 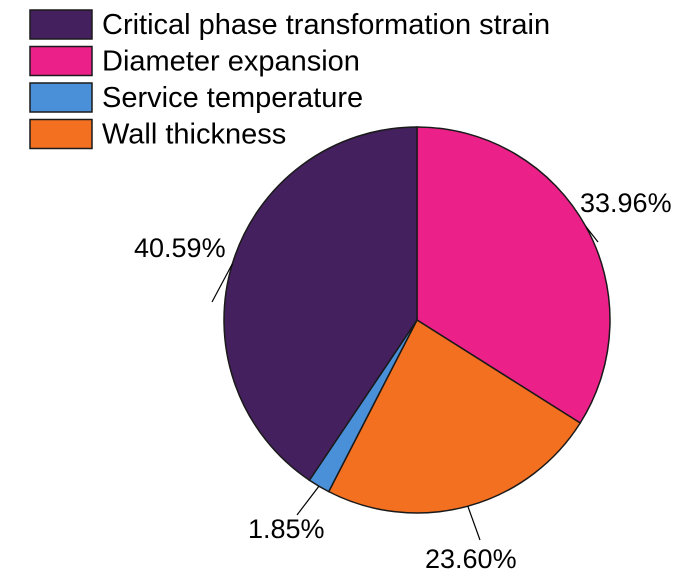 What do you see at coordinates (194, 135) in the screenshot?
I see `legend-label-wall-thickness: Wall thickness` at bounding box center [194, 135].